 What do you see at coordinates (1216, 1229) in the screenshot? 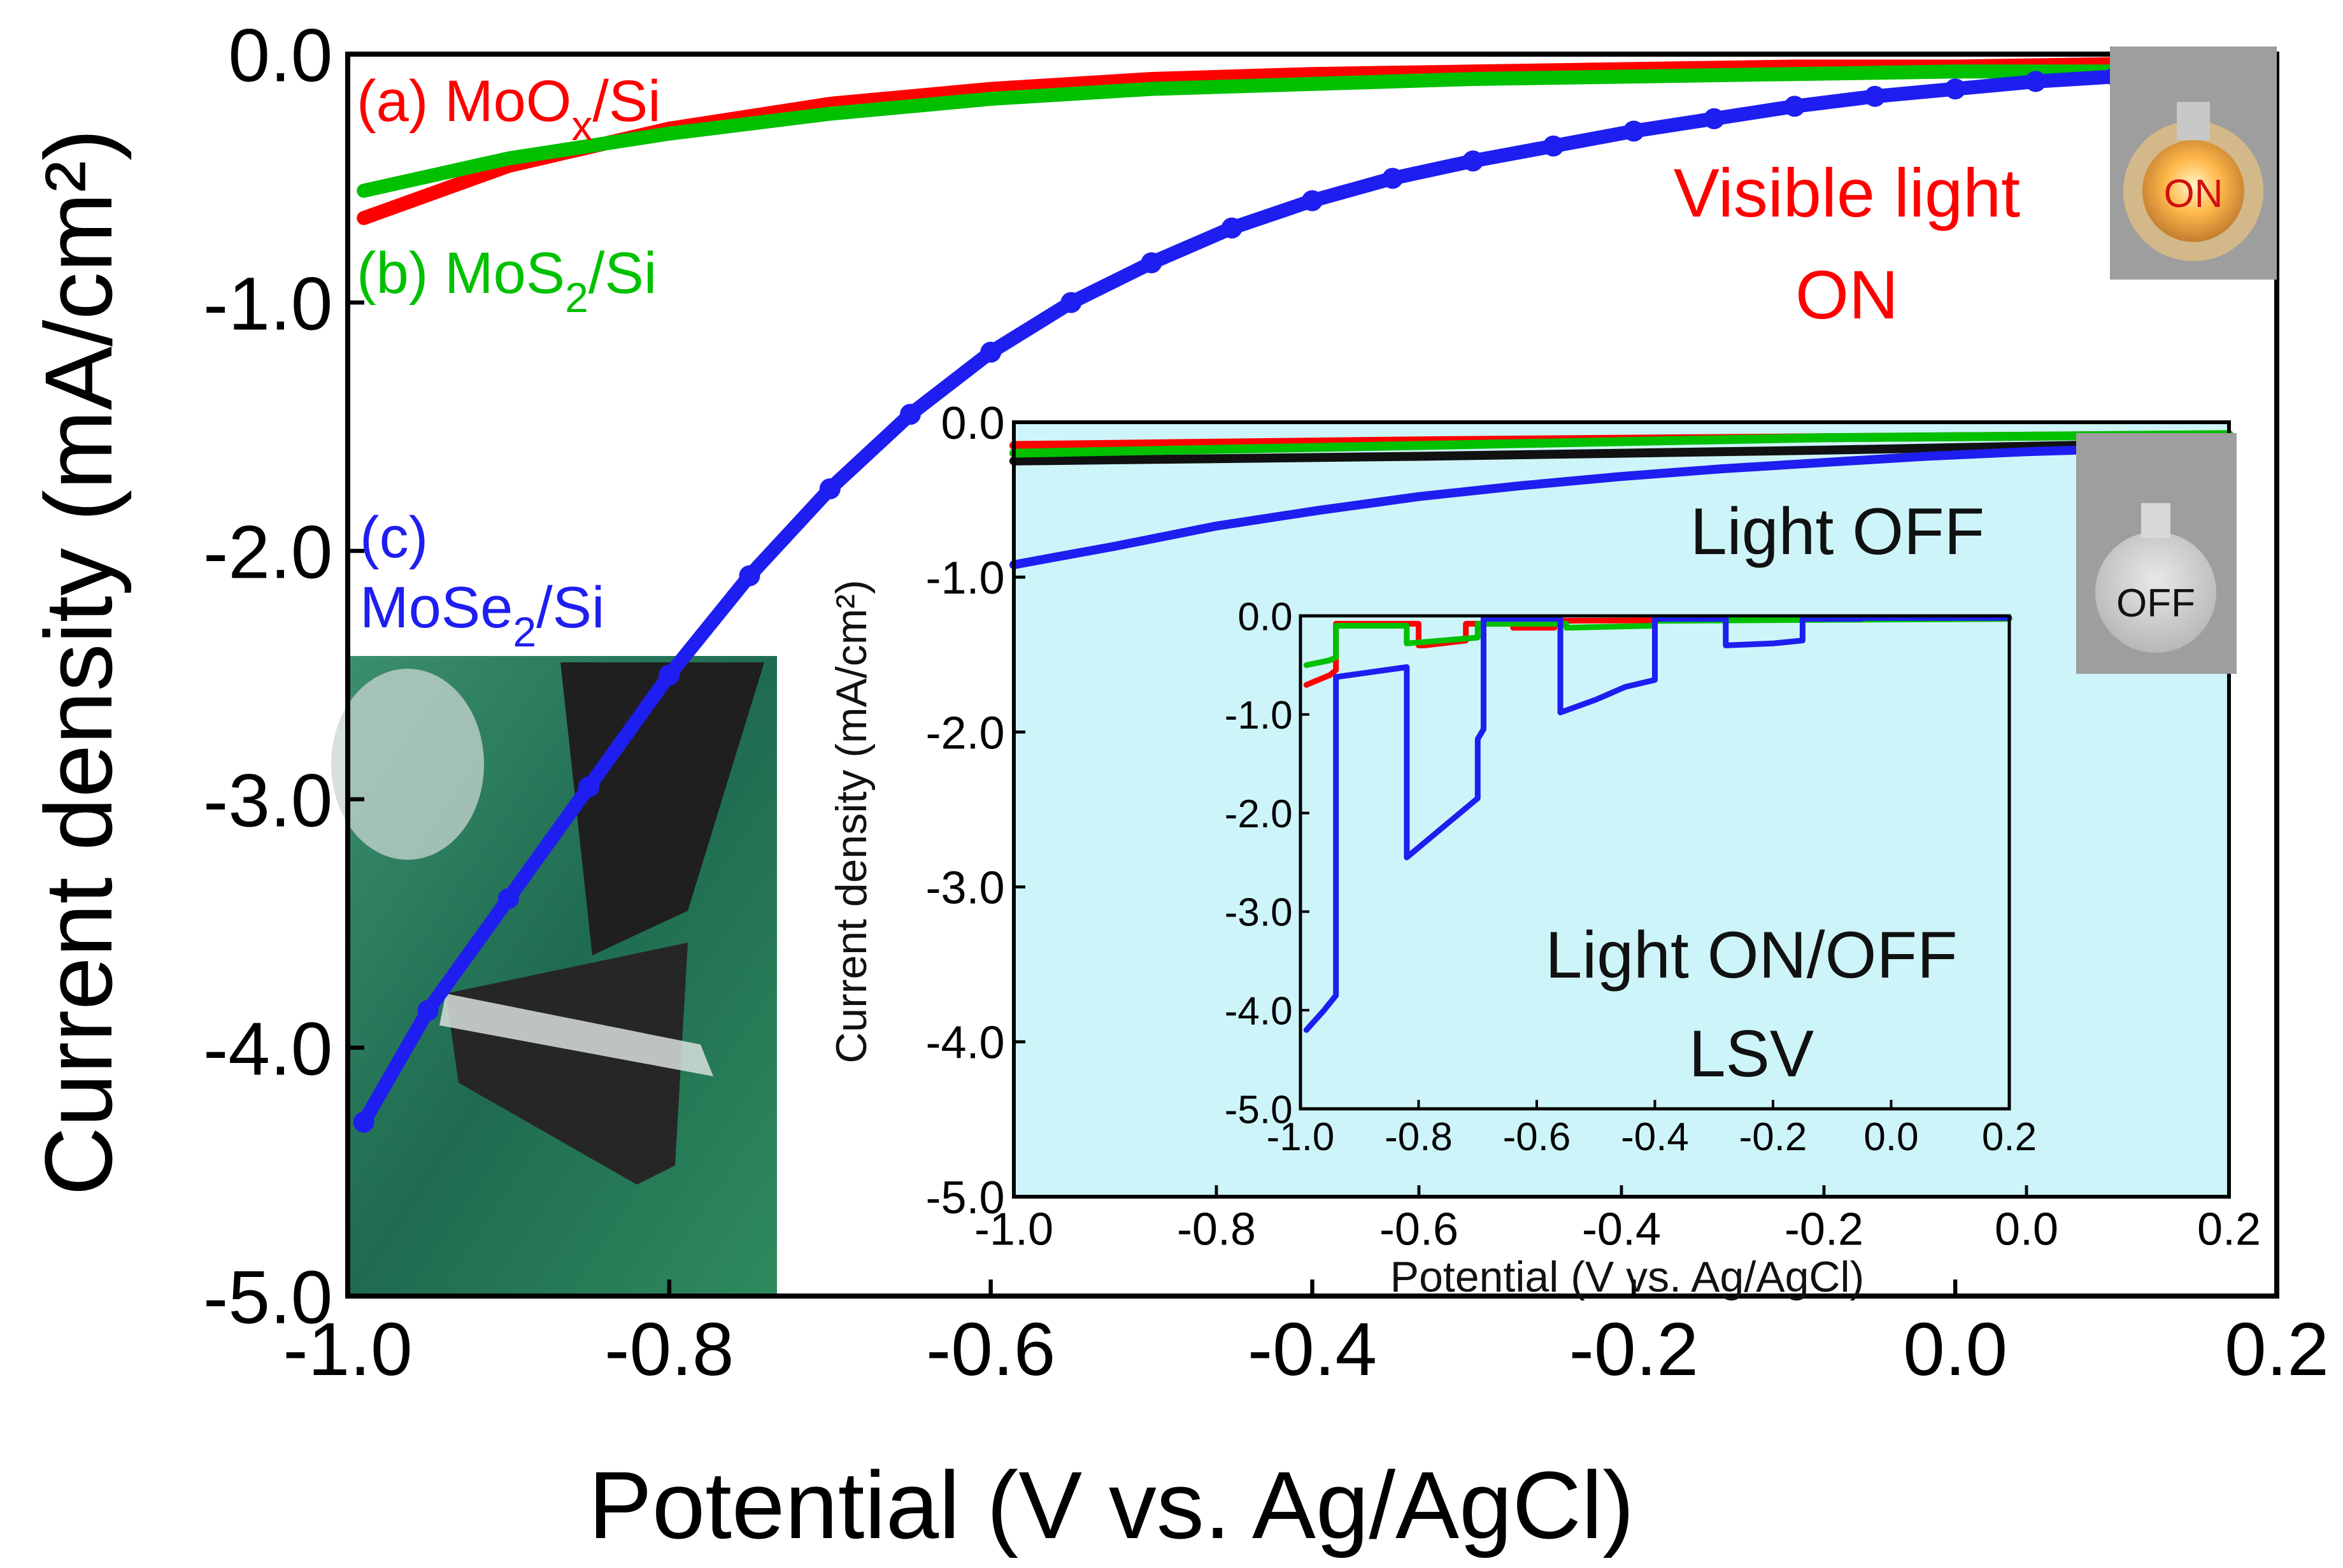
I see `inset1-plot-x-tick-label: -0.8` at bounding box center [1216, 1229].